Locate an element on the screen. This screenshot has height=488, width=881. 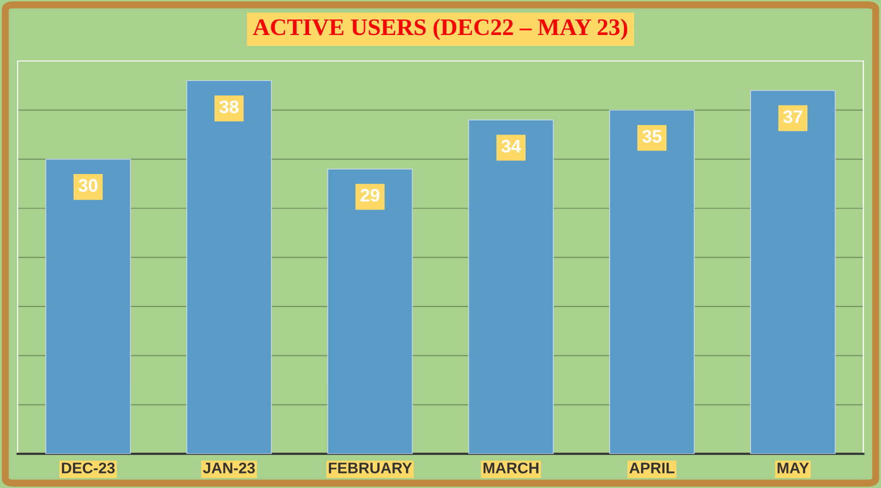
x-tick-label: MAY is located at coordinates (793, 468).